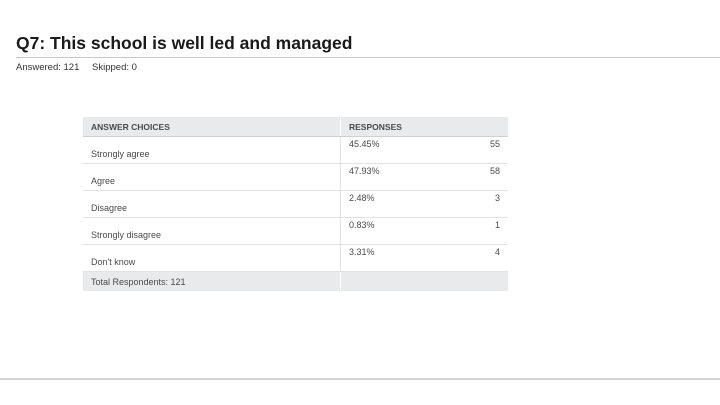 The height and width of the screenshot is (405, 720). I want to click on header-answer-choices: ANSWER CHOICES, so click(212, 127).